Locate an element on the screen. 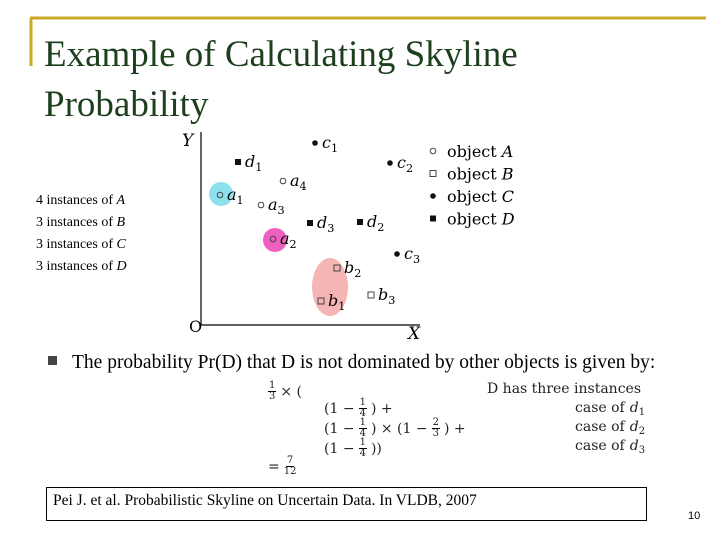 This screenshot has height=540, width=720. instance-line: 3 instances of D is located at coordinates (81, 267).